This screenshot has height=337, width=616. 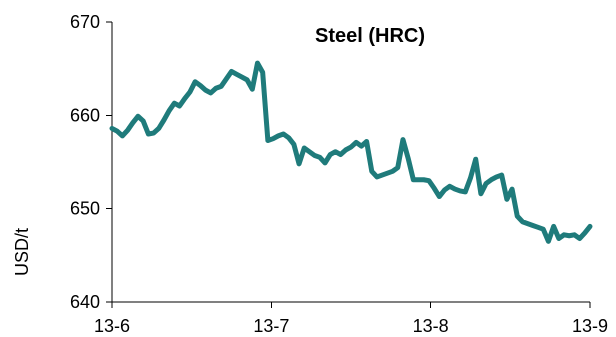 What do you see at coordinates (22, 252) in the screenshot?
I see `y-axis-label: USD/t` at bounding box center [22, 252].